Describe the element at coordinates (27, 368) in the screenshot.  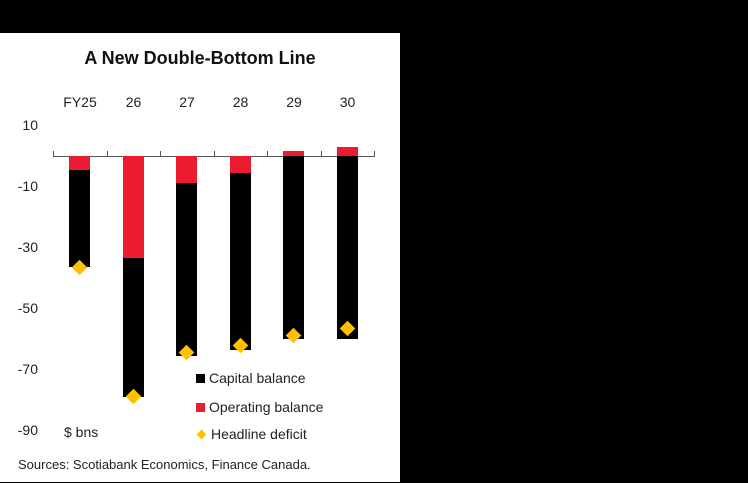
I see `y-tick-label: -70` at that location.